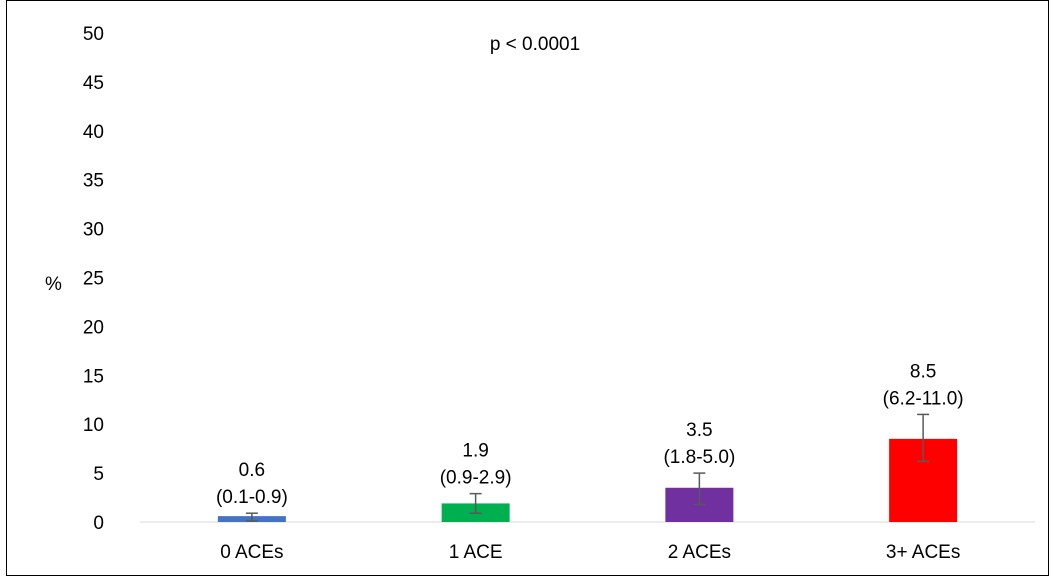 Image resolution: width=1051 pixels, height=578 pixels. Describe the element at coordinates (93, 376) in the screenshot. I see `y-tick-label: 15` at that location.